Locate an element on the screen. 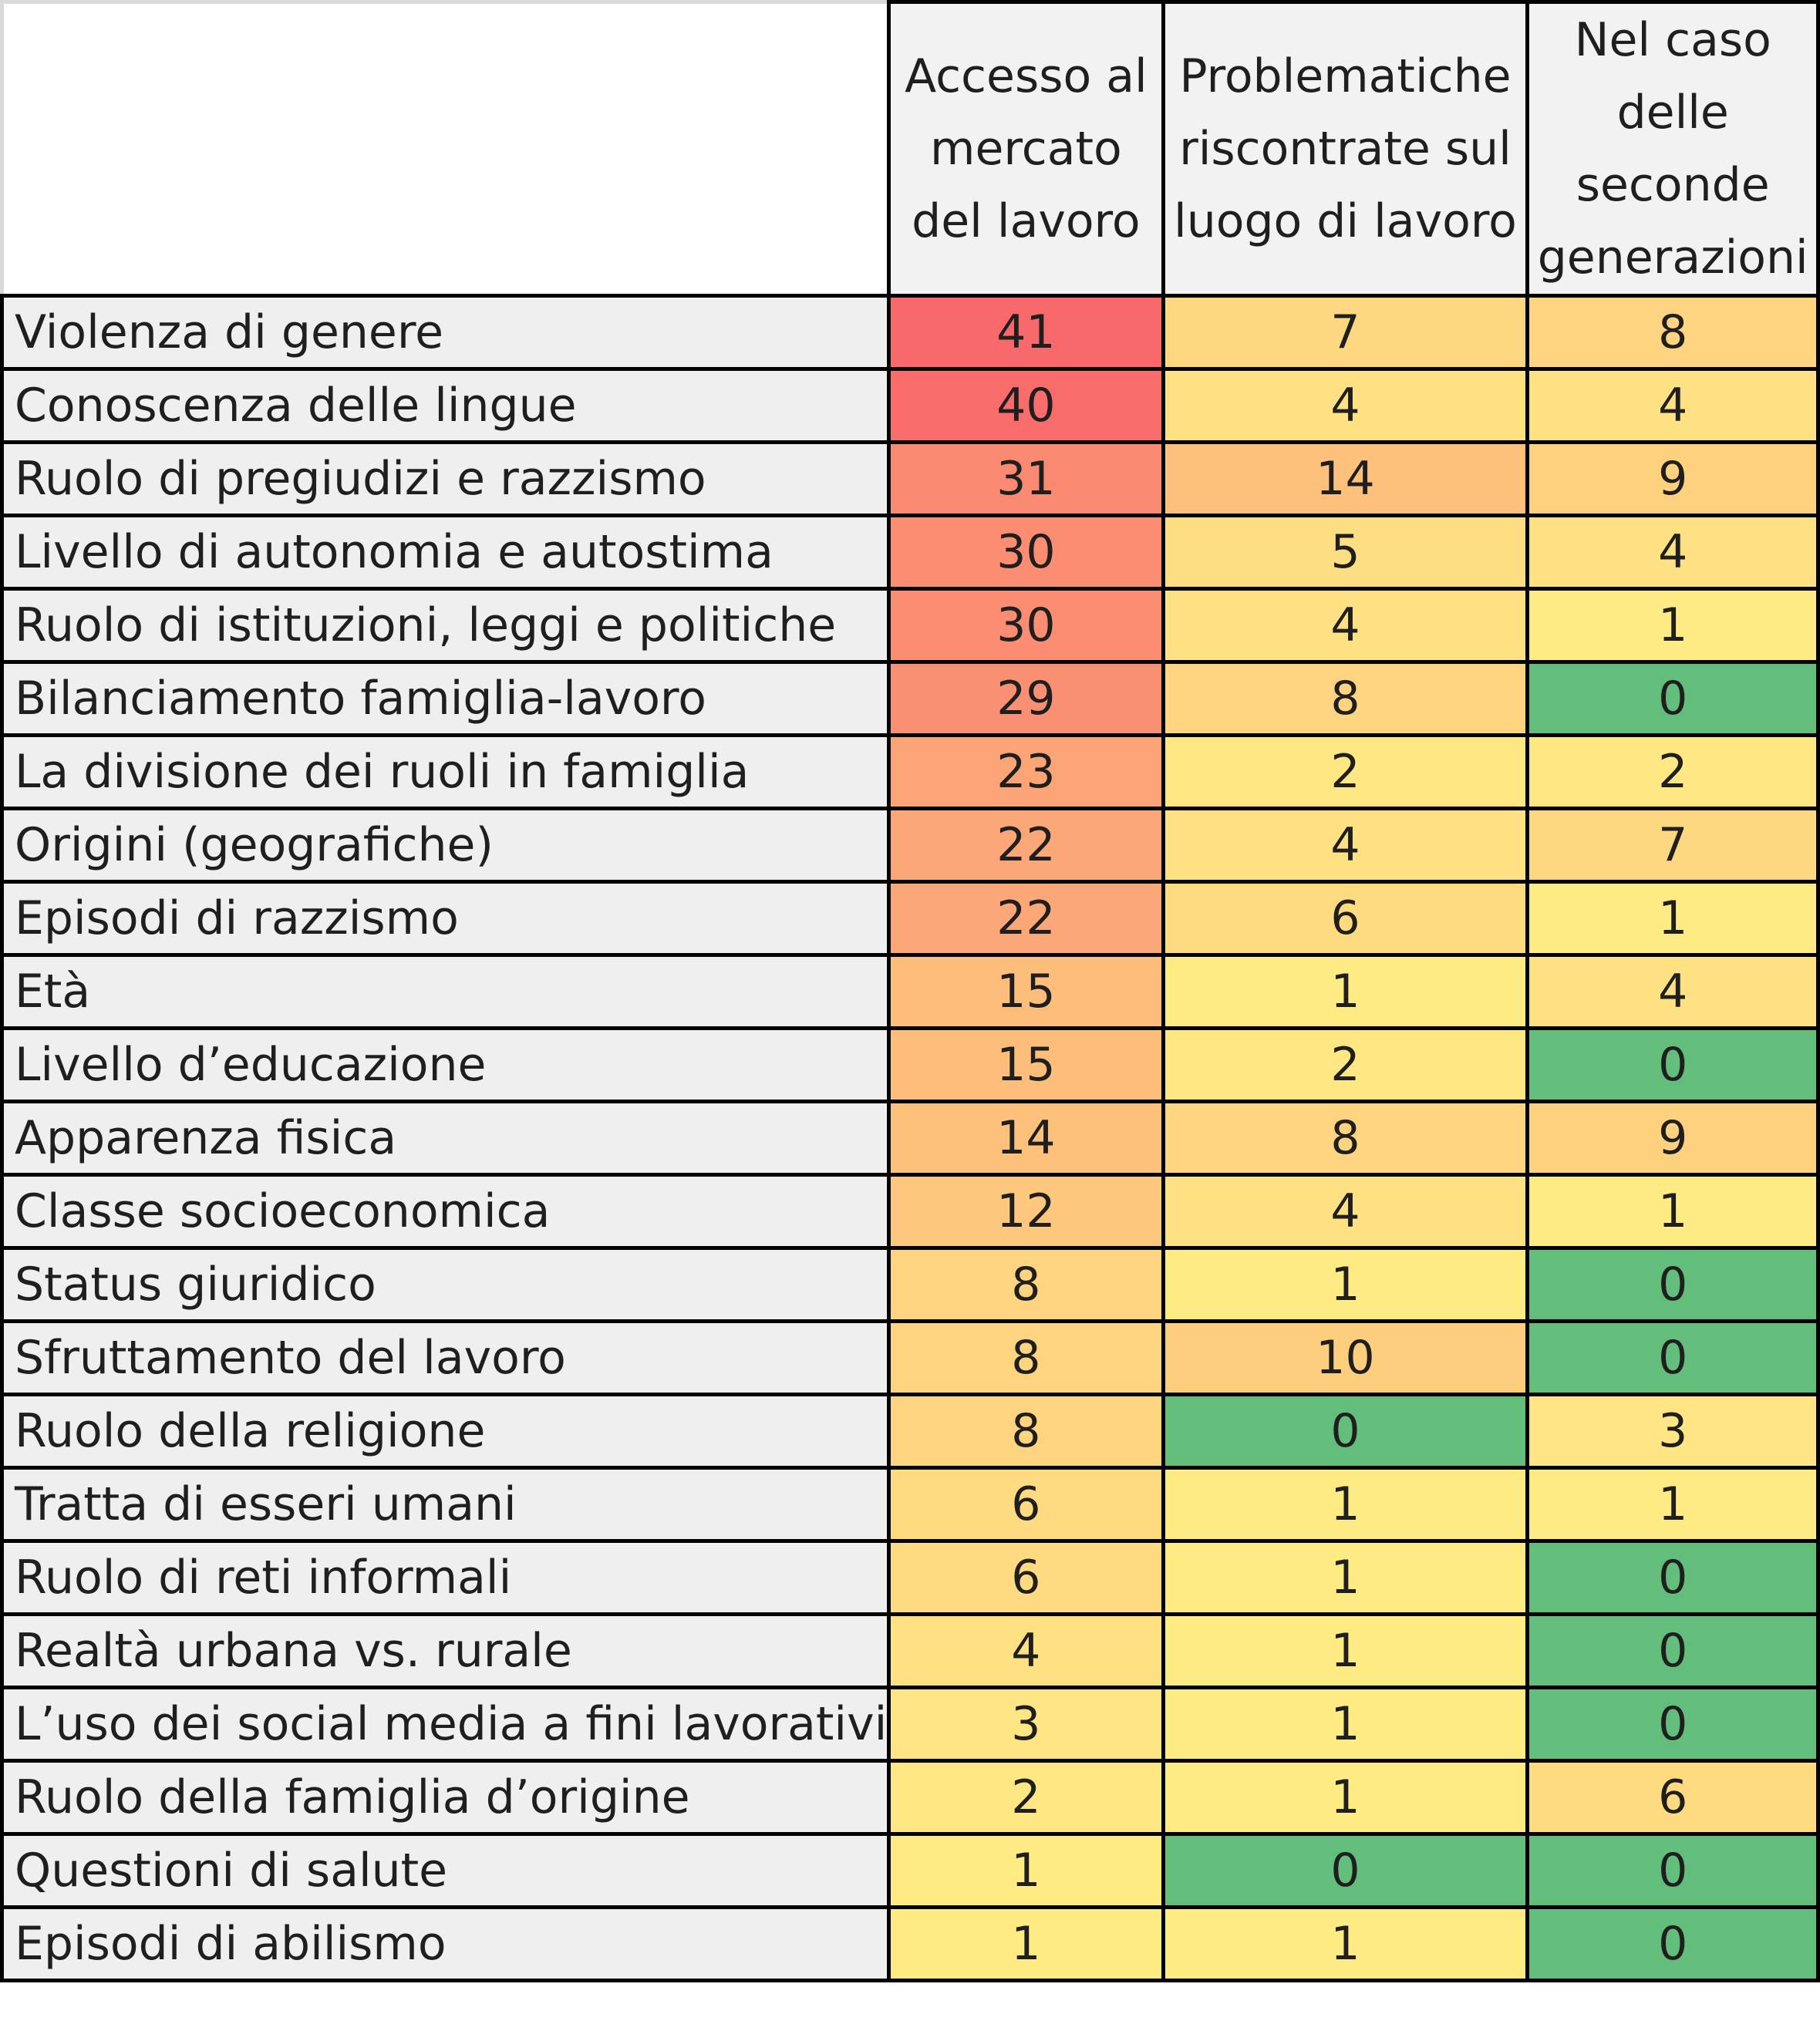  heat-cell-problematiche: 7 is located at coordinates (1346, 332).